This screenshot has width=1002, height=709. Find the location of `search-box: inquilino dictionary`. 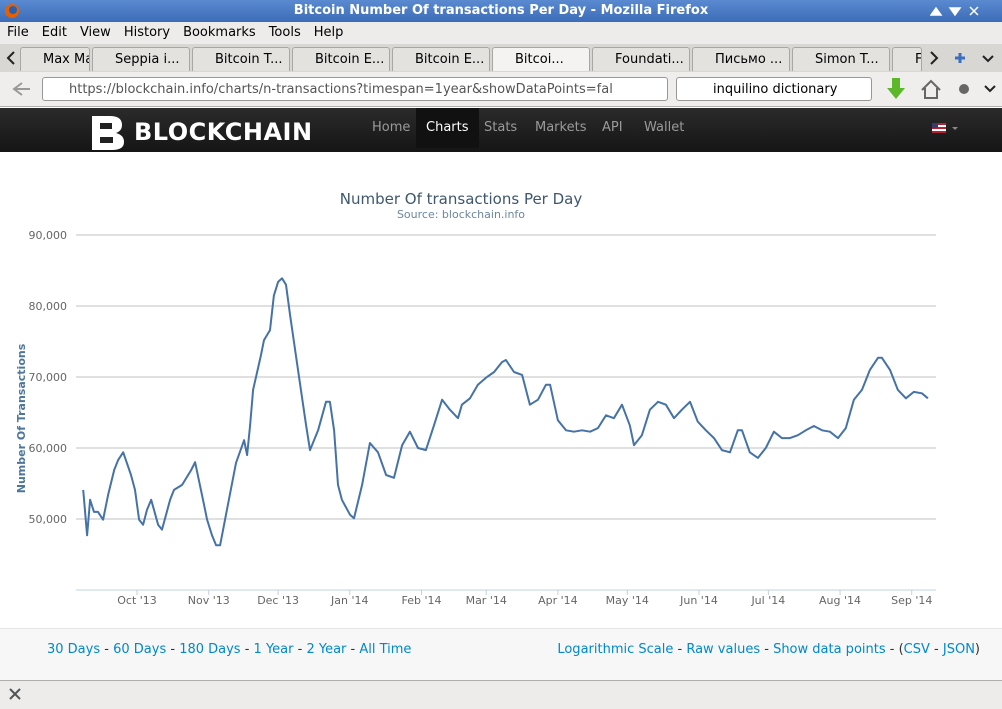

search-box: inquilino dictionary is located at coordinates (774, 89).